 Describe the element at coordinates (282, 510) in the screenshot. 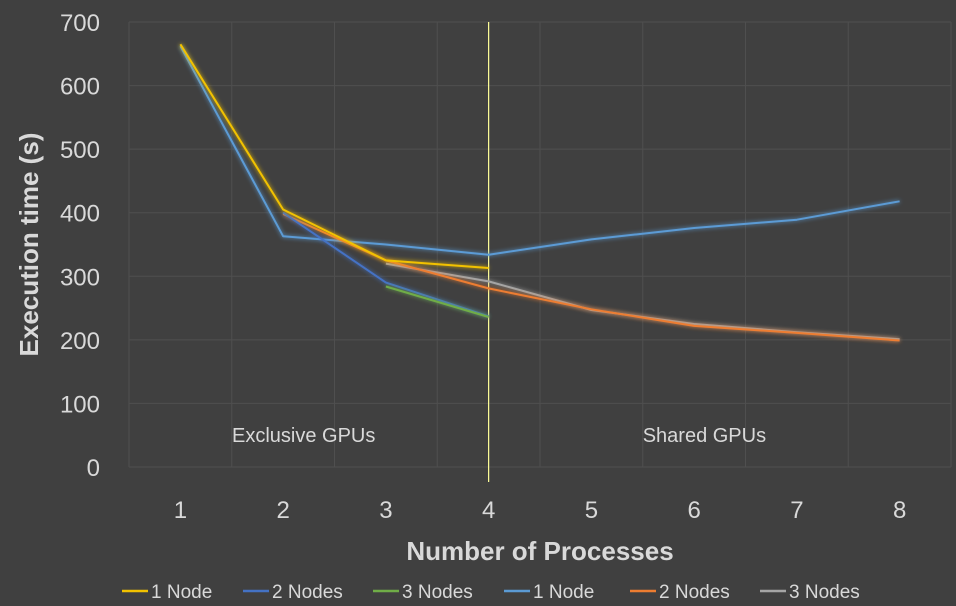

I see `x-tick-label: 2` at that location.